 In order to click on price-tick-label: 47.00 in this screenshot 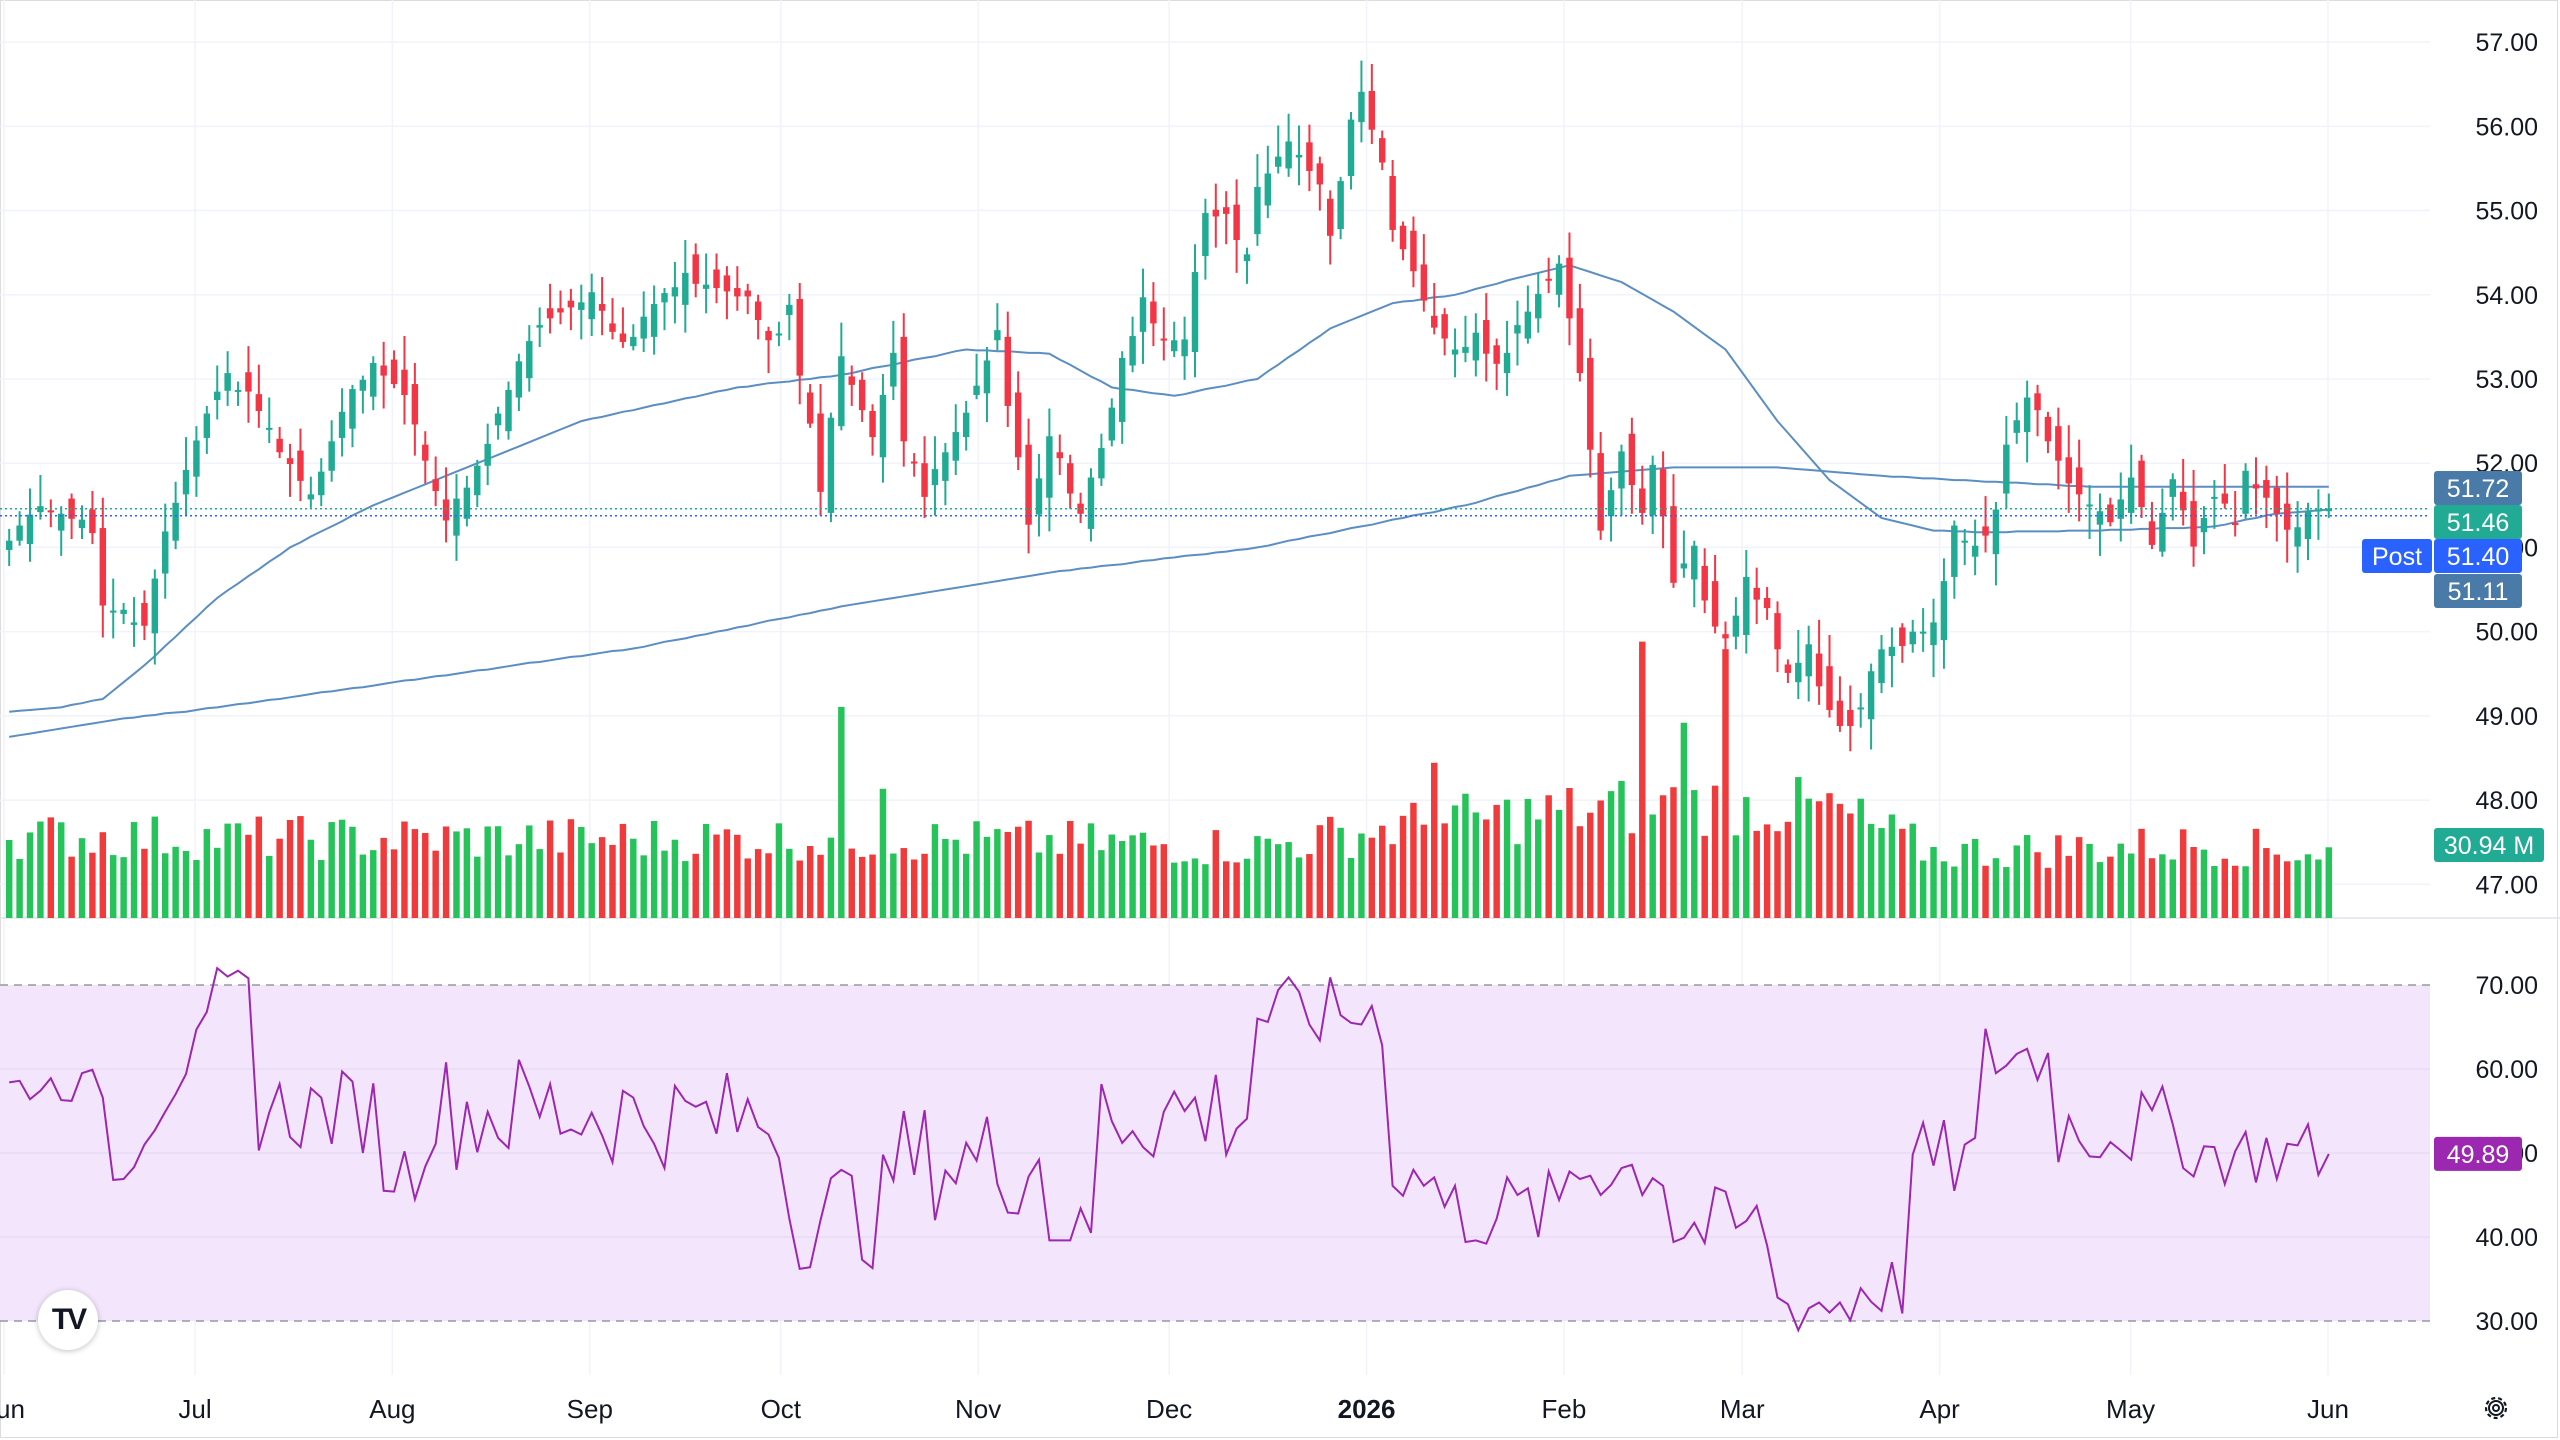, I will do `click(2506, 885)`.